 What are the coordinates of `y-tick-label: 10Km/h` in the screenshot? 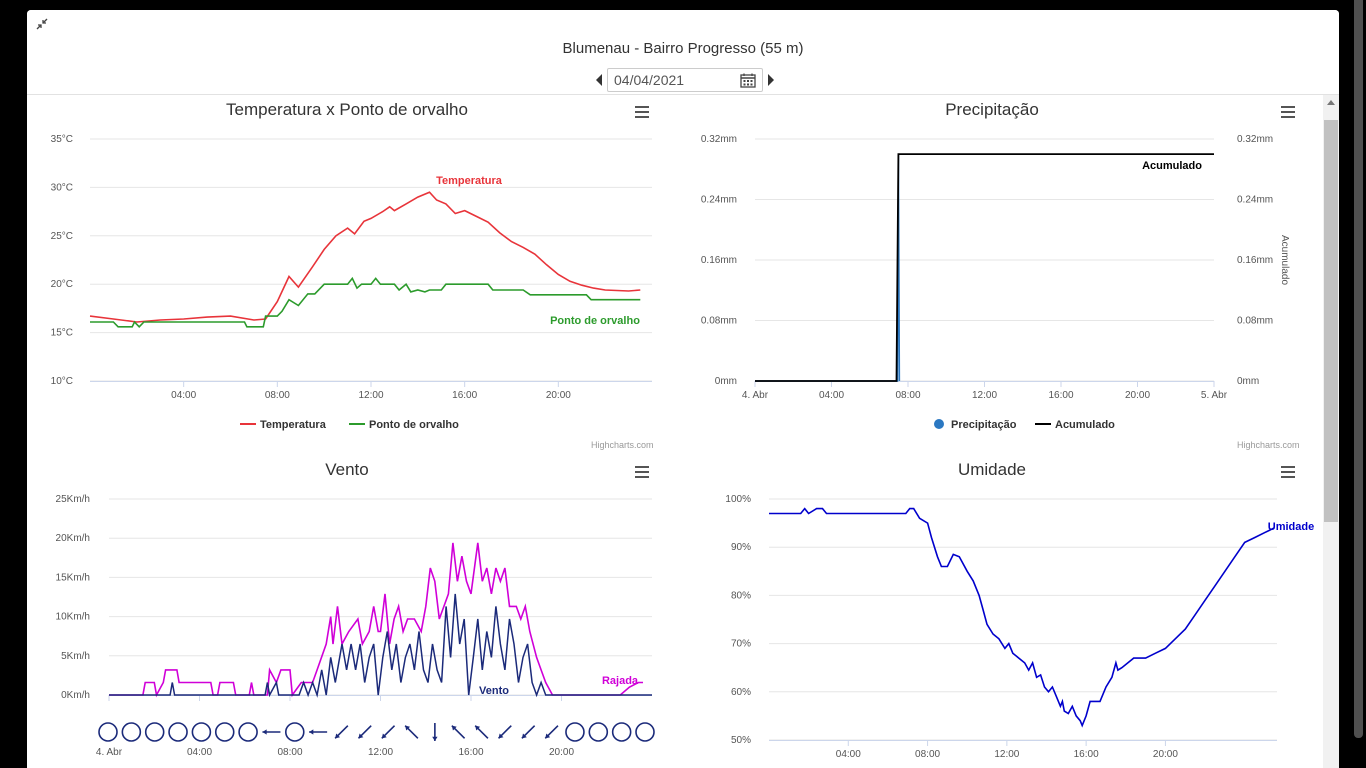 It's located at (73, 617).